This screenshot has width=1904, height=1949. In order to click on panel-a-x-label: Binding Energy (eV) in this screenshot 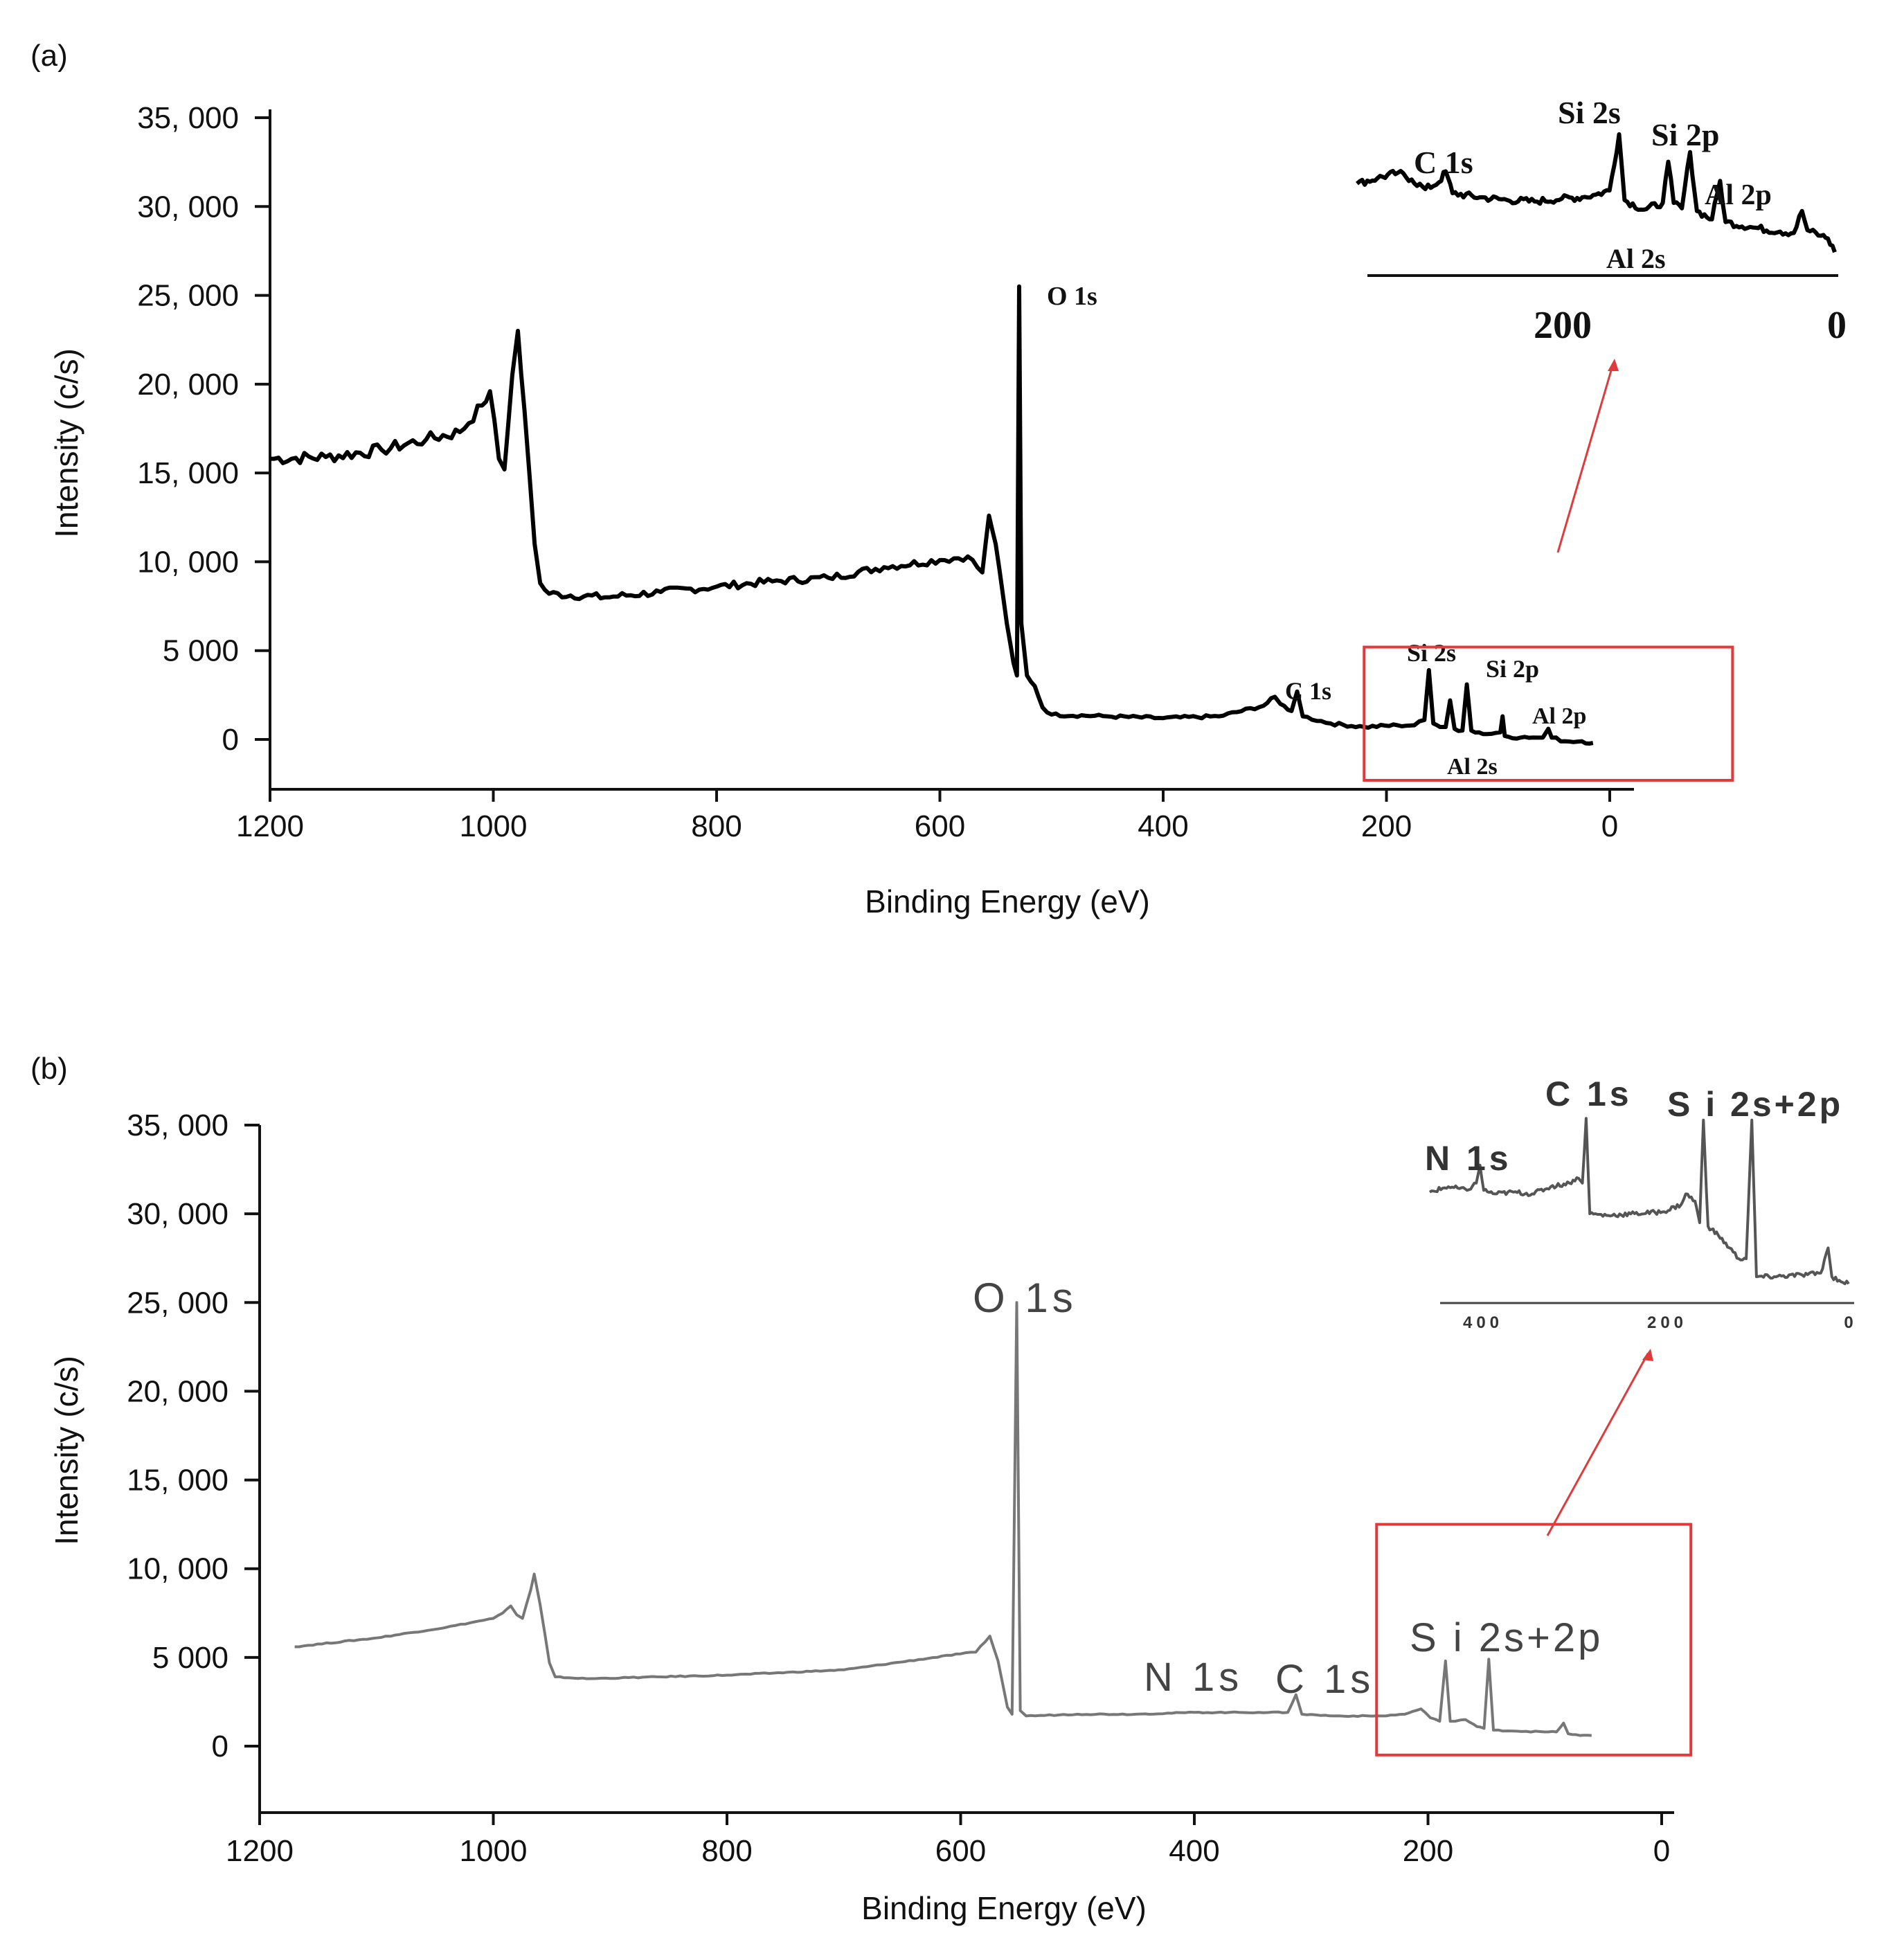, I will do `click(1007, 901)`.